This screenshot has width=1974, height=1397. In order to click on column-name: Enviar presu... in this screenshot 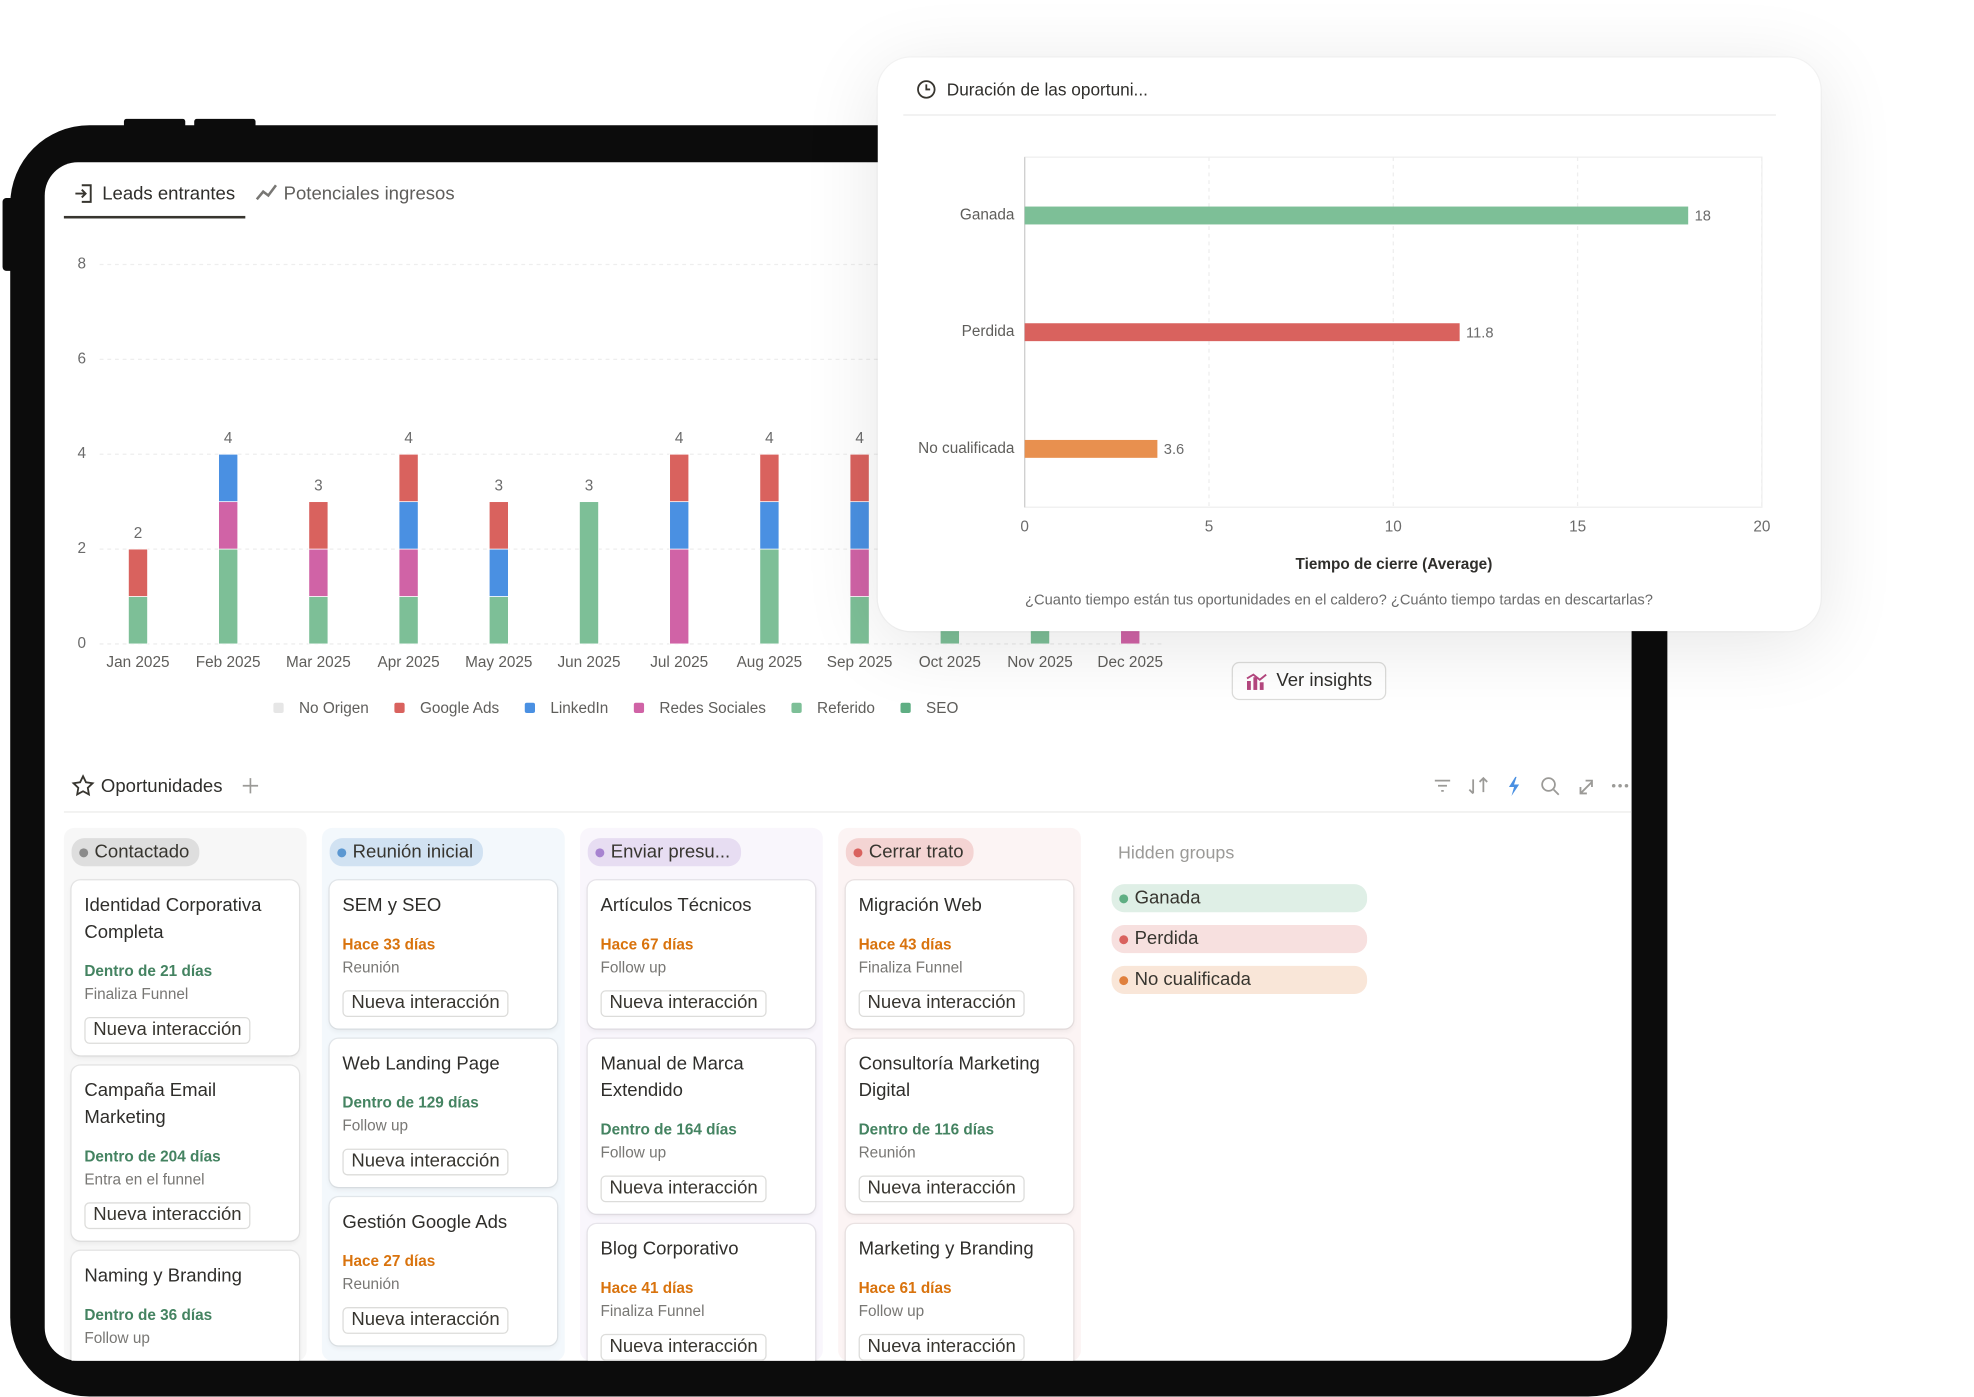, I will do `click(670, 852)`.